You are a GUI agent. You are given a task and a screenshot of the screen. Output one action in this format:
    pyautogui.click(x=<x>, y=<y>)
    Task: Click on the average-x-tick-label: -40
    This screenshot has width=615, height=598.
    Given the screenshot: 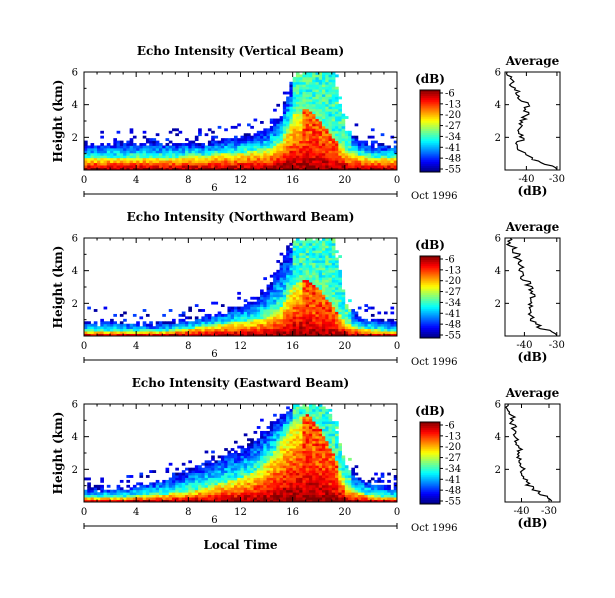 What is the action you would take?
    pyautogui.click(x=526, y=179)
    